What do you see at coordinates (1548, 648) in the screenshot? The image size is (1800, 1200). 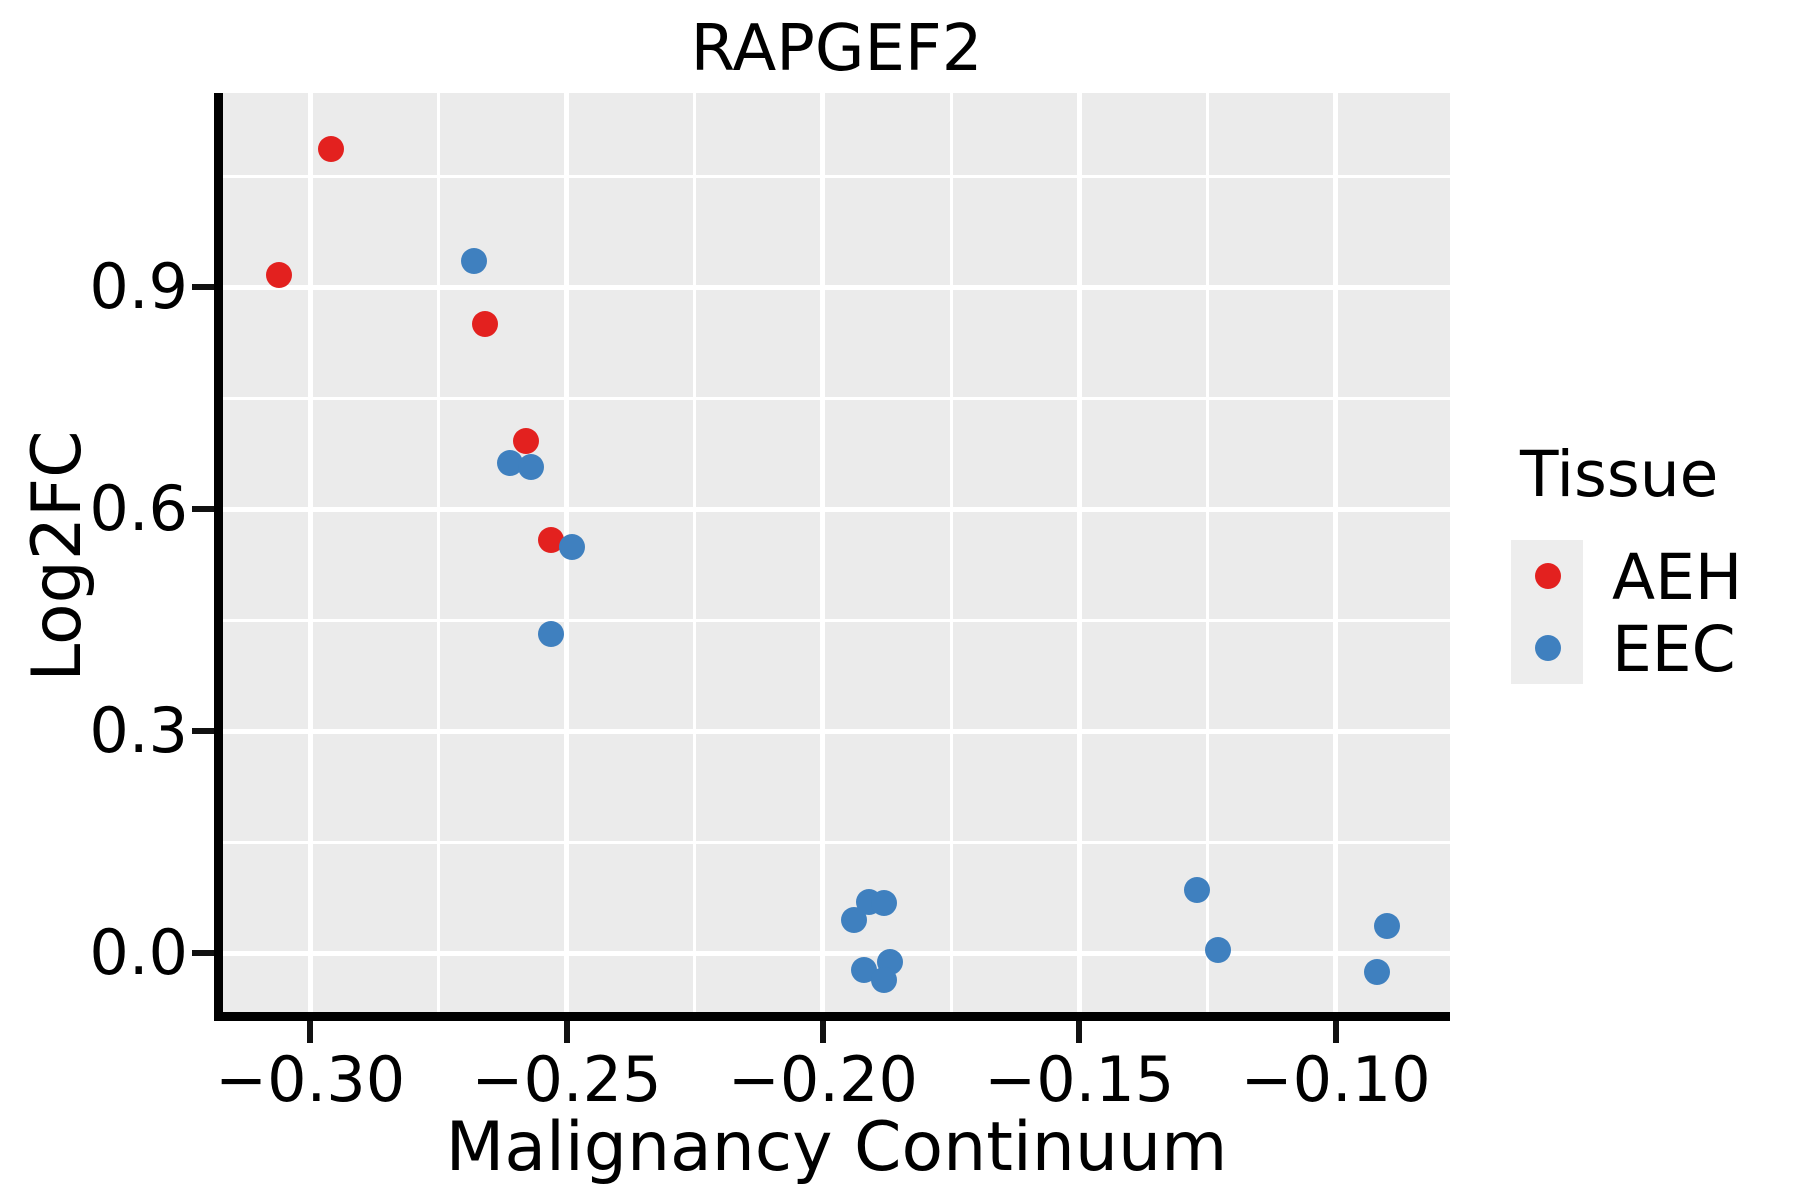 I see `legend-eec-dot-icon` at bounding box center [1548, 648].